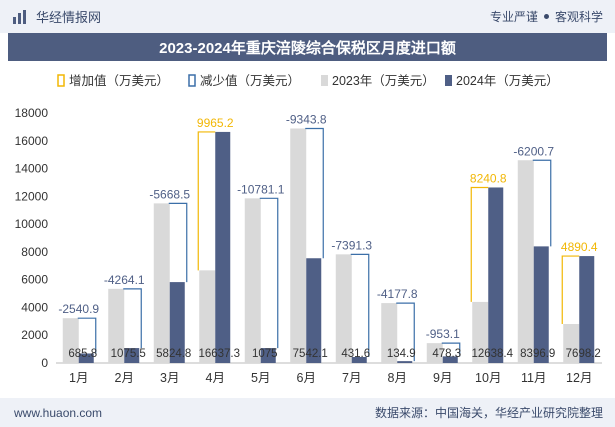 The image size is (615, 427). Describe the element at coordinates (192, 80) in the screenshot. I see `legend-swatch-decrease` at that location.